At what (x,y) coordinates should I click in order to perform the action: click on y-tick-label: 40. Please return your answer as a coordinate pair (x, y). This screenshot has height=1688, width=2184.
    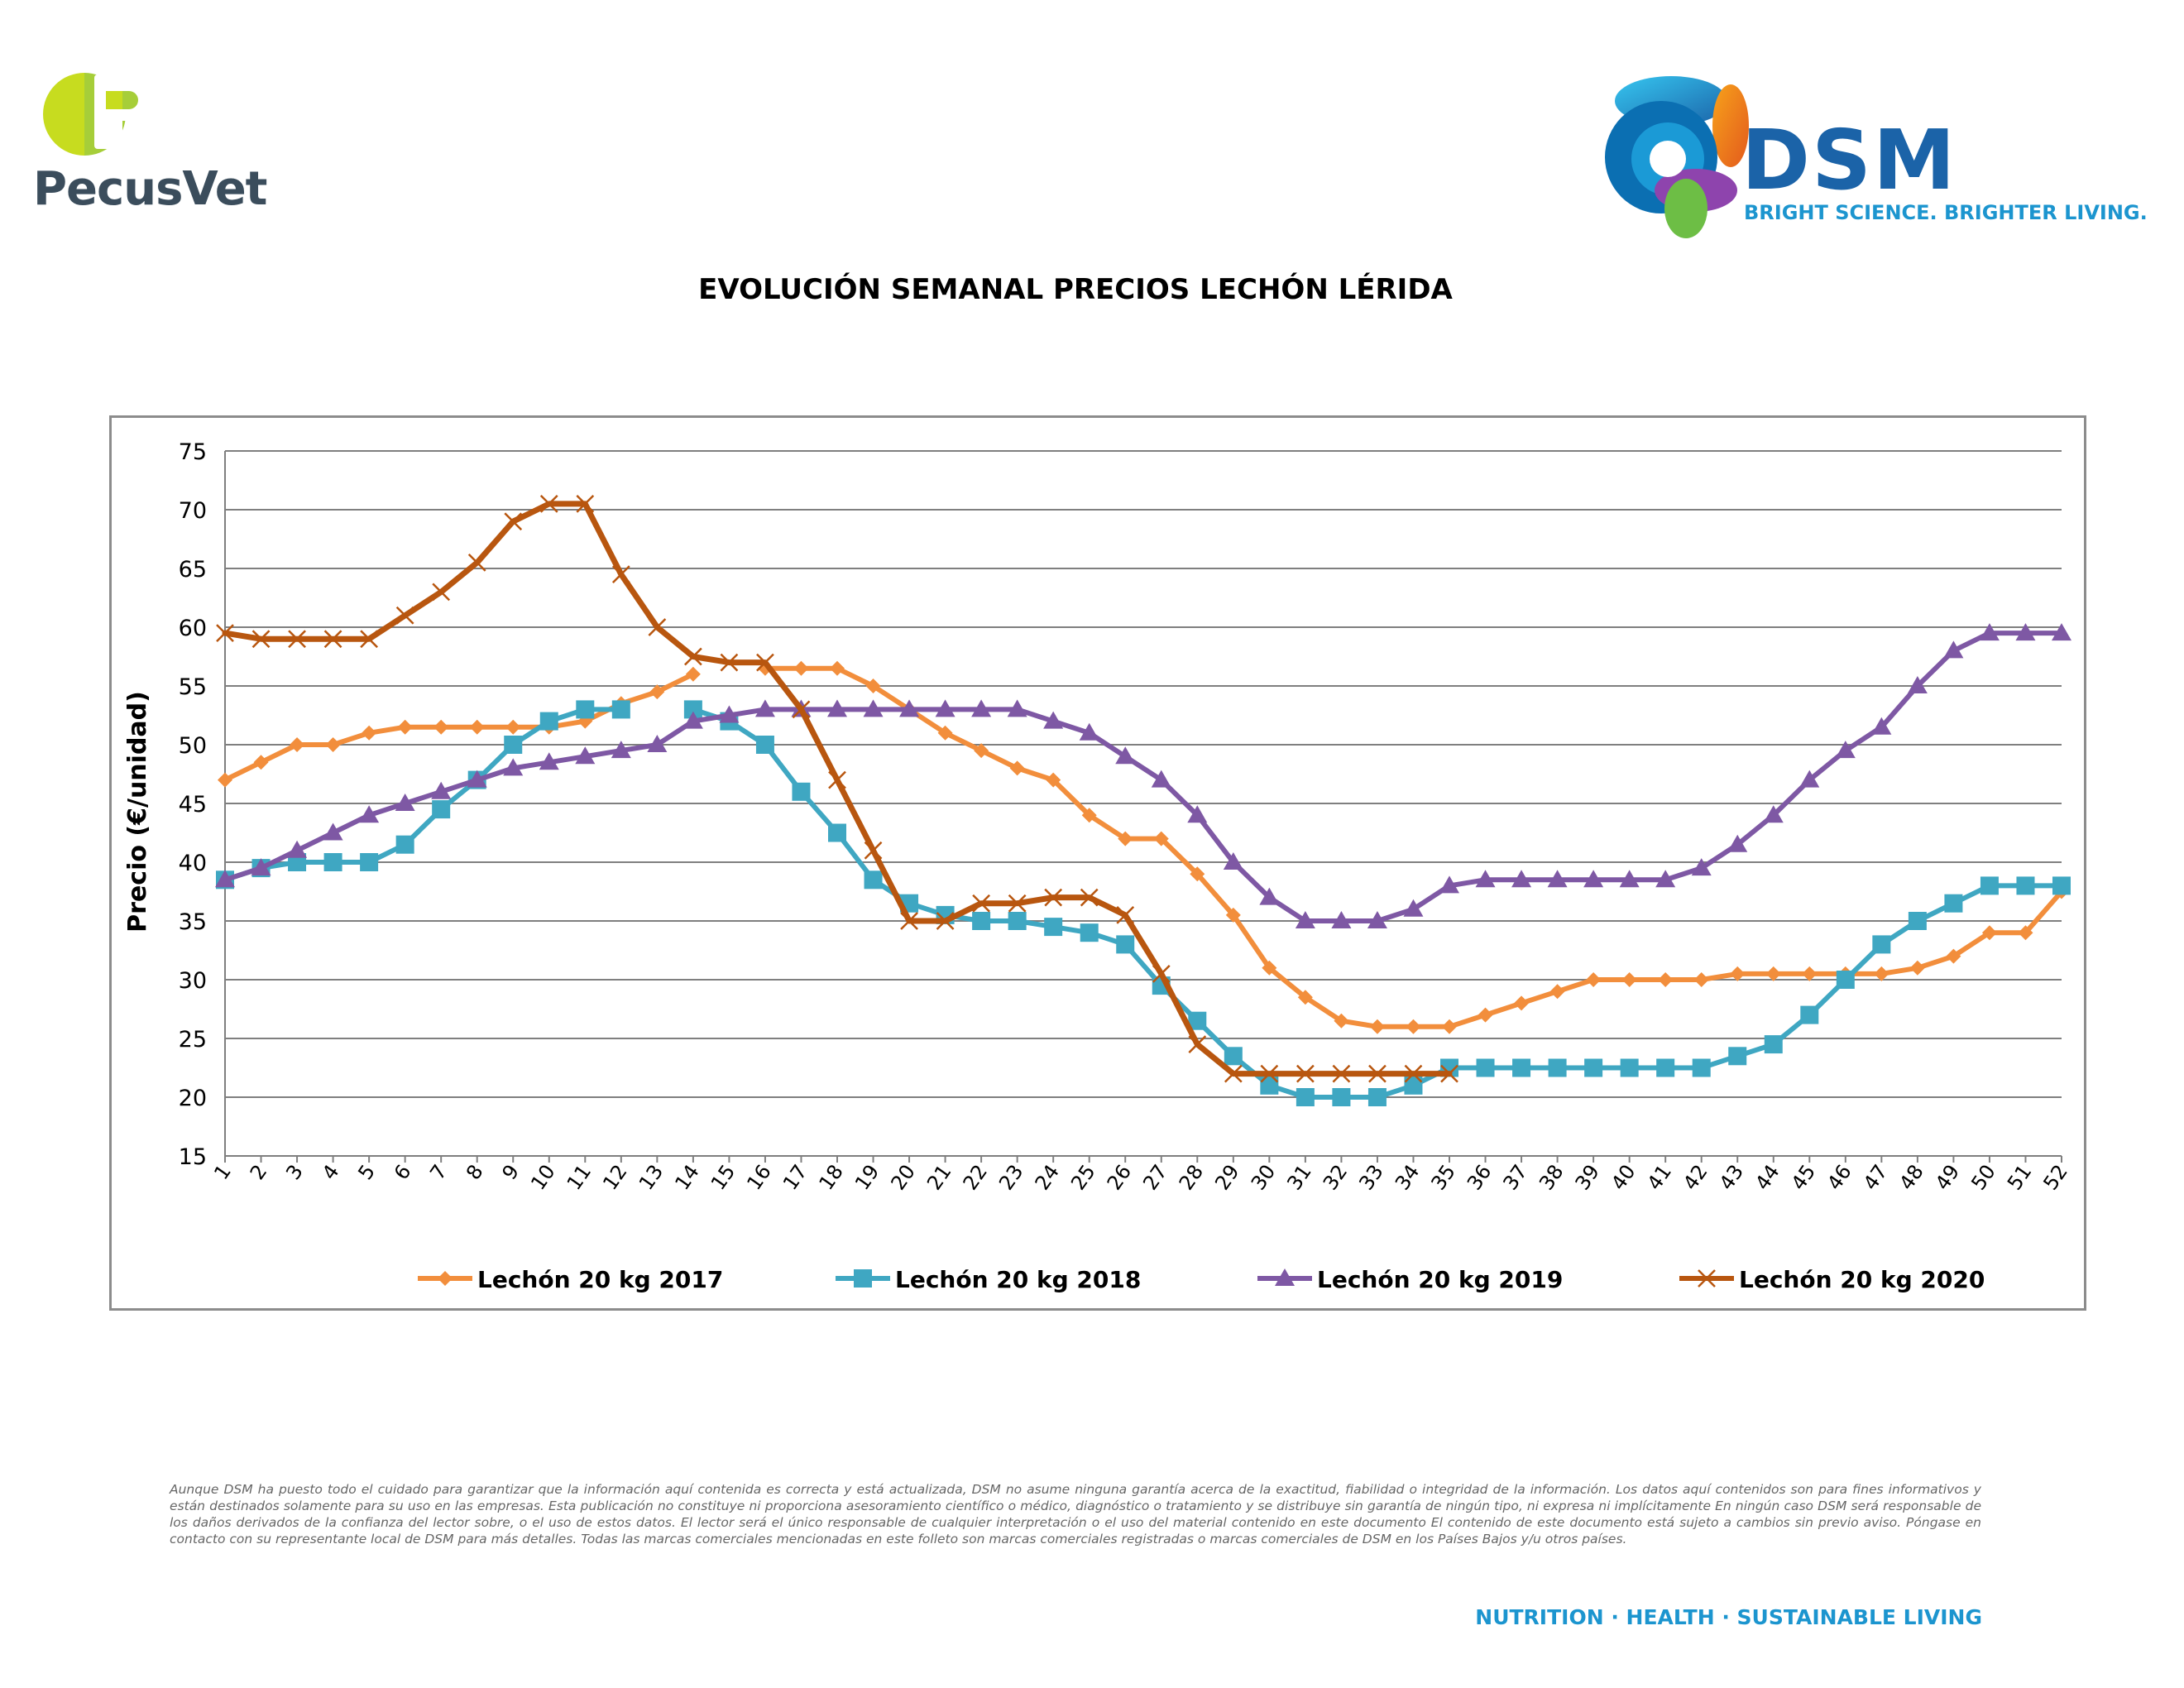
    Looking at the image, I should click on (193, 863).